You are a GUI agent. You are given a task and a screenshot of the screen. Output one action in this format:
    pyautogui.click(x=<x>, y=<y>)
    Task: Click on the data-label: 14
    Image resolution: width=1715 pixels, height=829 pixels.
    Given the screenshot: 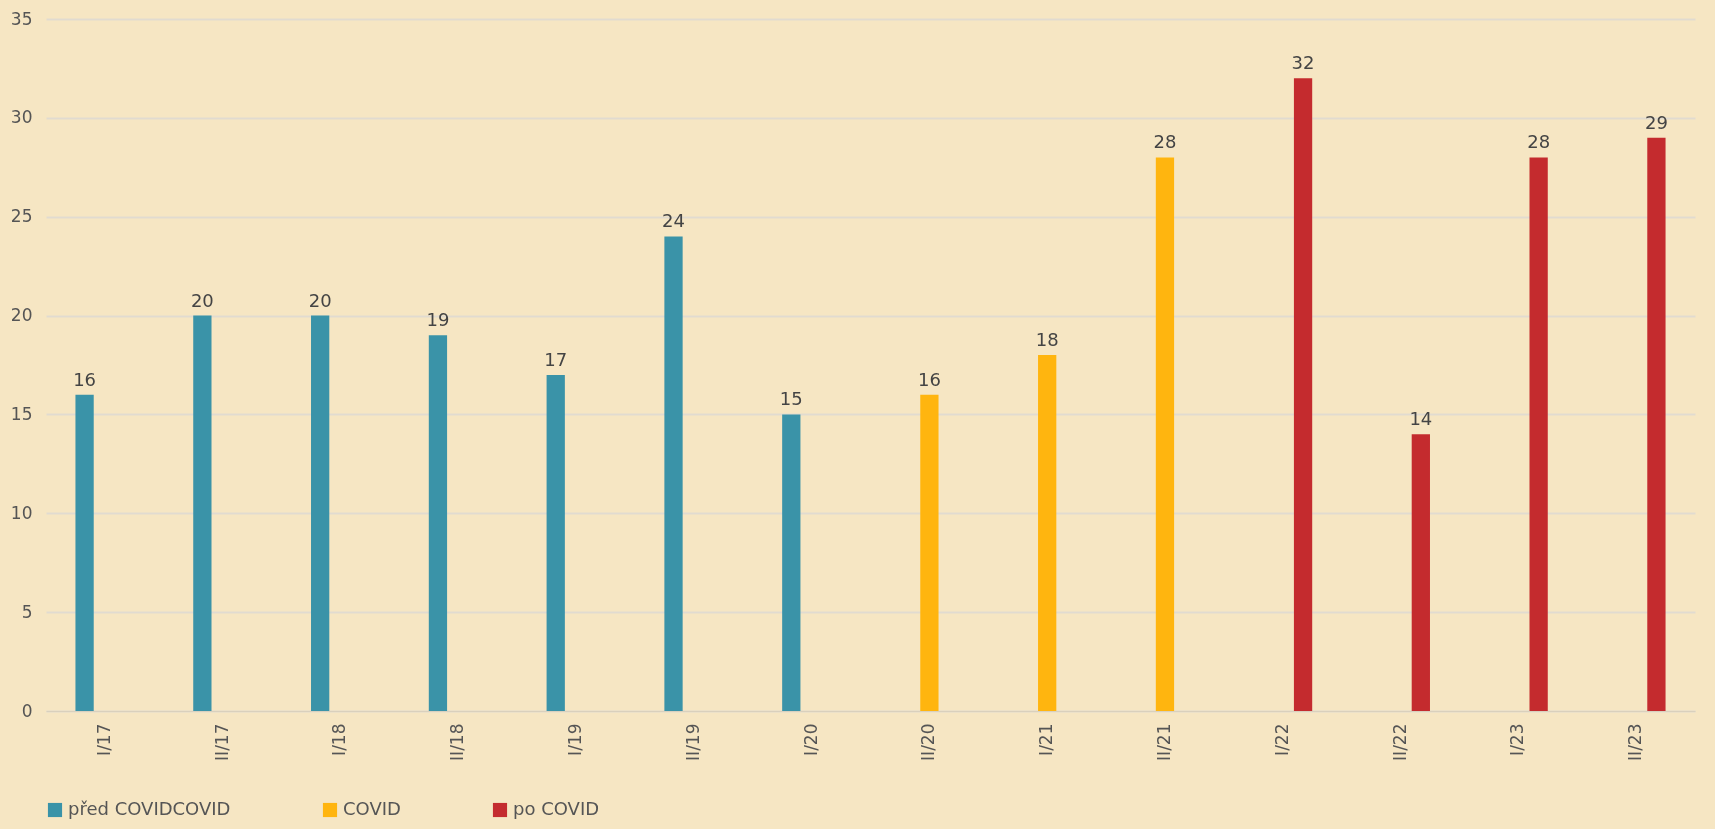 What is the action you would take?
    pyautogui.click(x=1421, y=419)
    